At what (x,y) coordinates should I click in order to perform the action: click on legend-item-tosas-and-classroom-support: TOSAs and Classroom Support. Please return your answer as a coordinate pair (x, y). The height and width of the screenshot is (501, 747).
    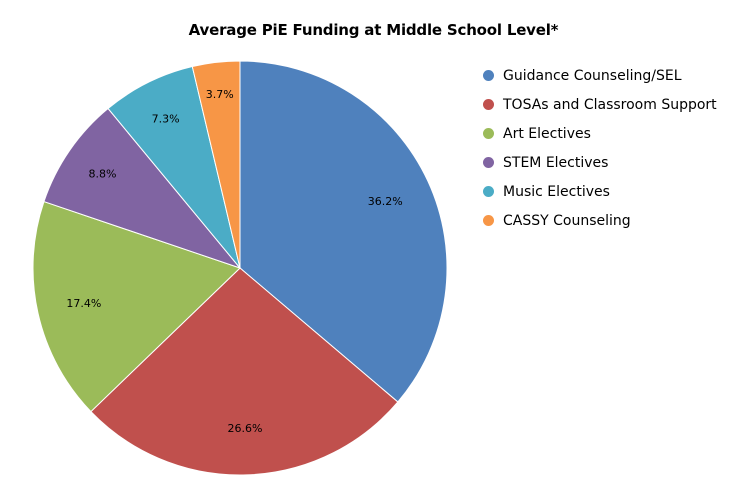
    Looking at the image, I should click on (600, 104).